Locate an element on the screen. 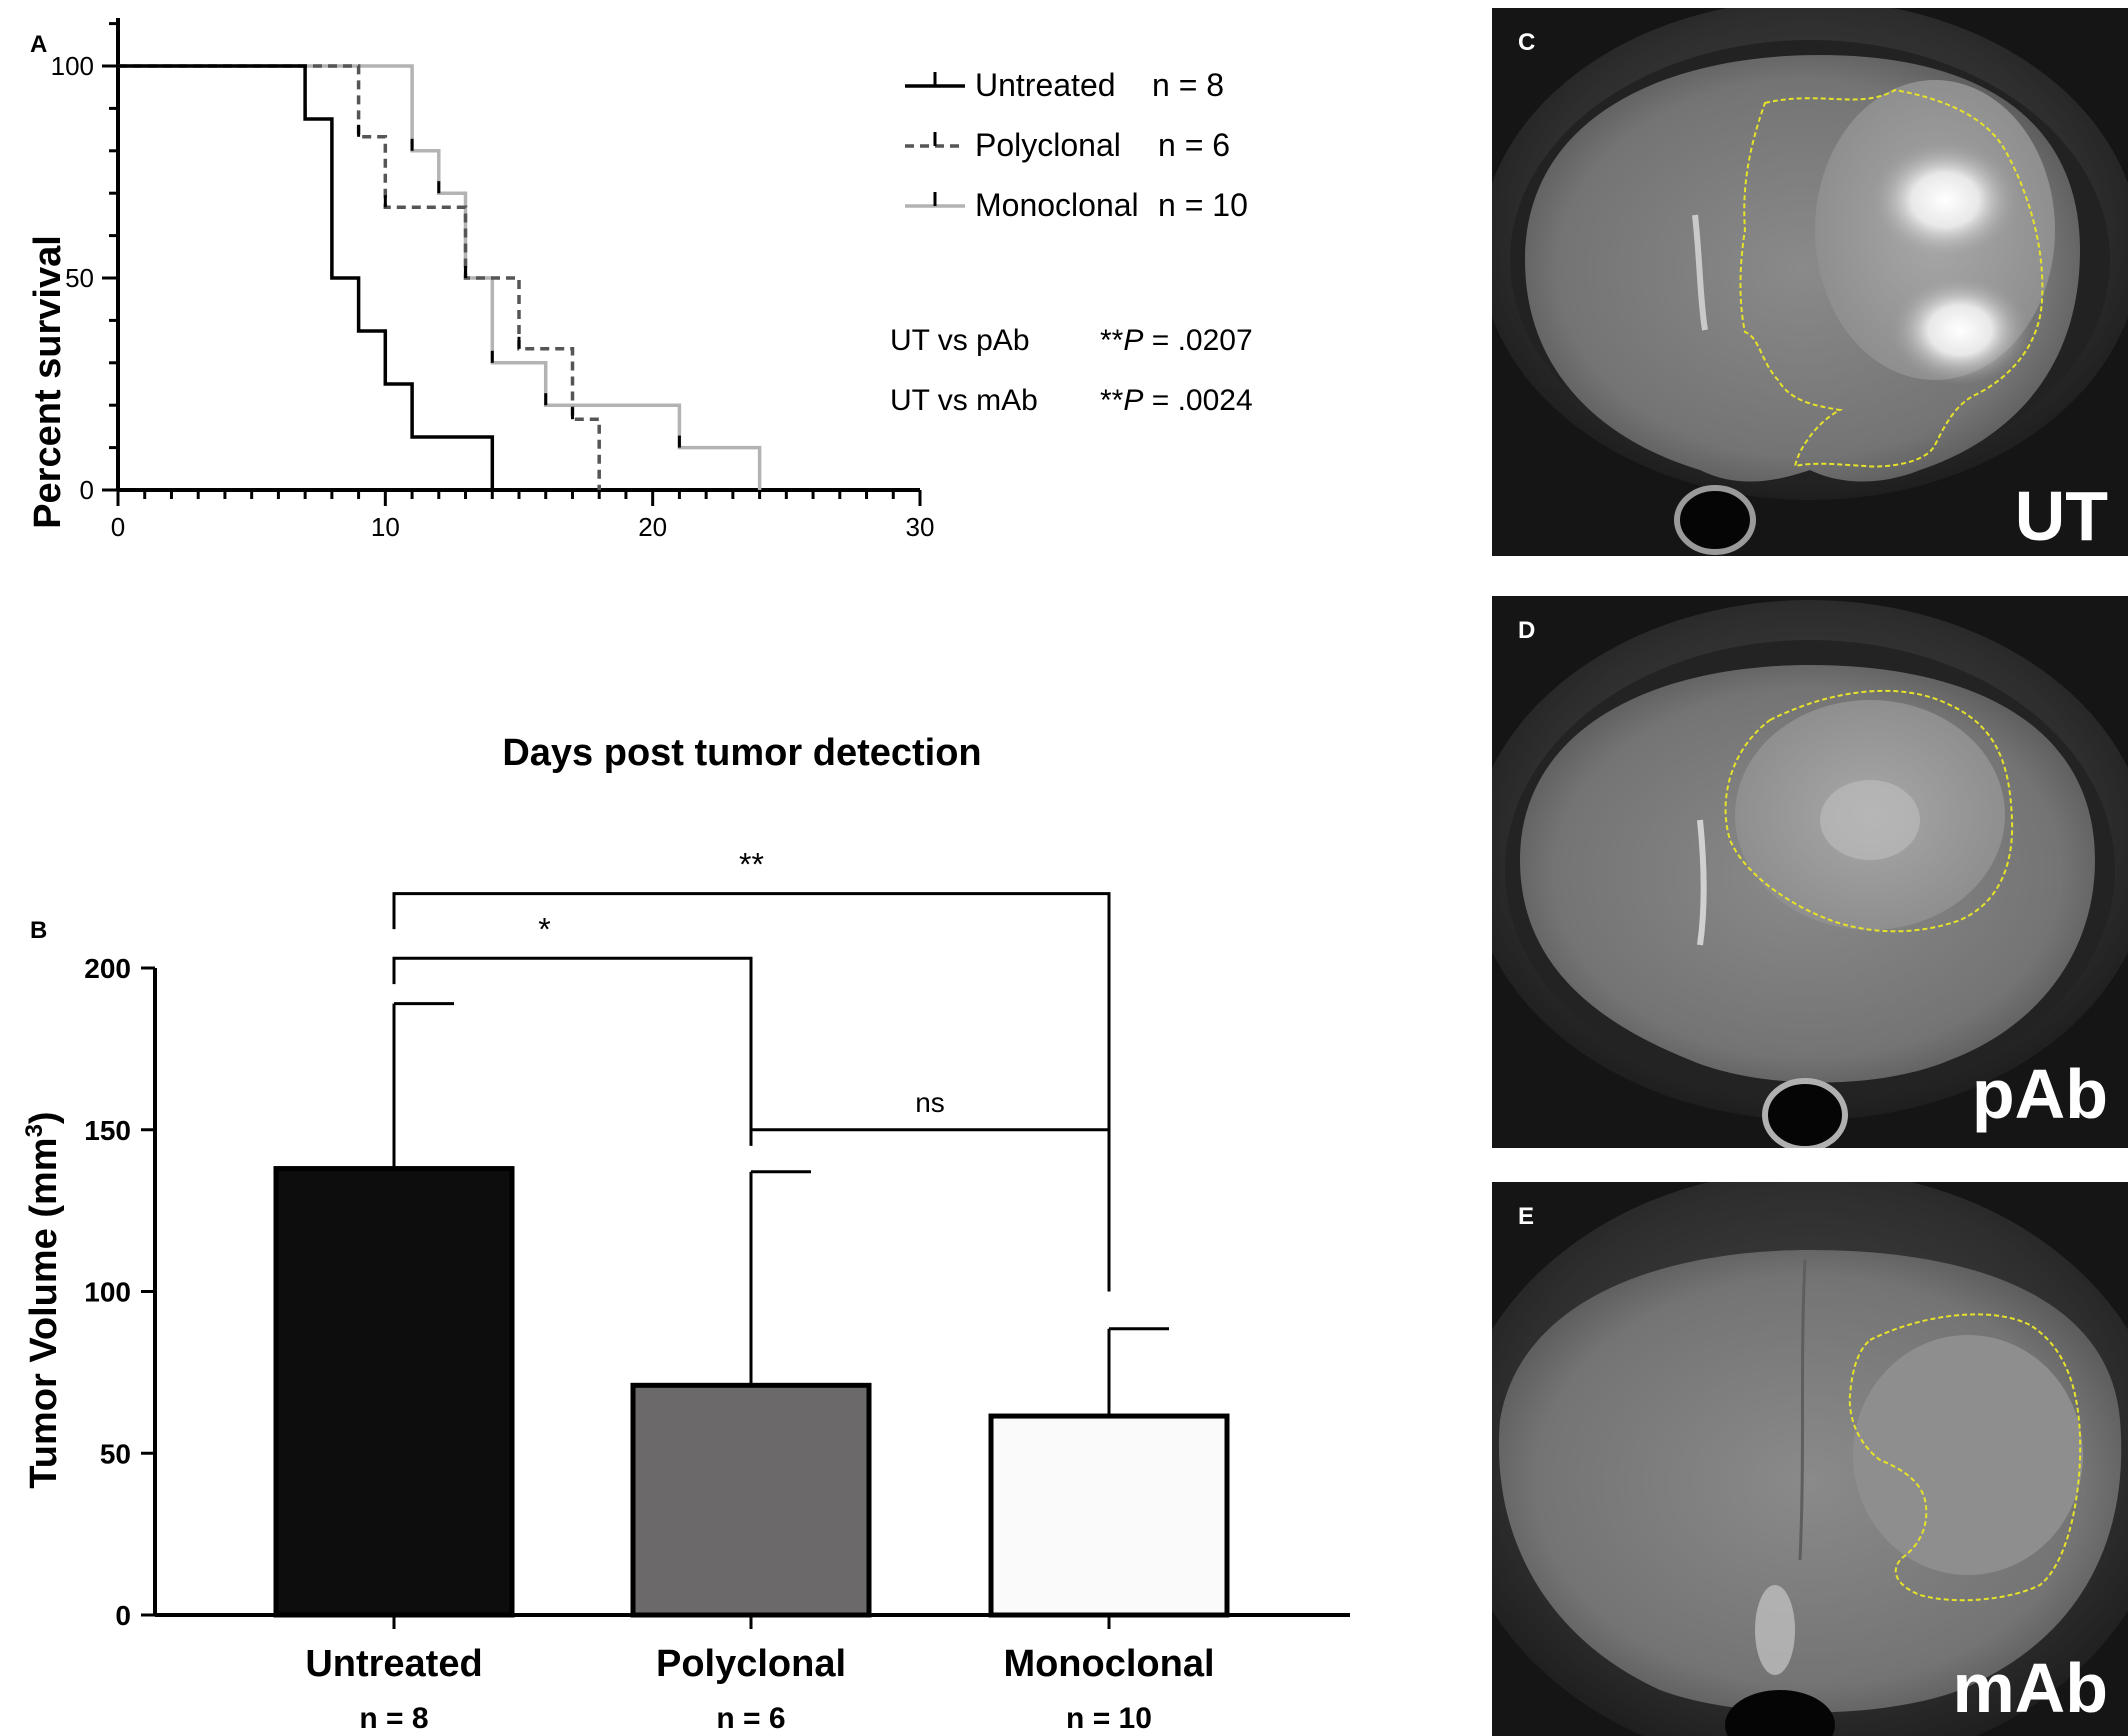 The width and height of the screenshot is (2128, 1736). tumor-core is located at coordinates (1870, 820).